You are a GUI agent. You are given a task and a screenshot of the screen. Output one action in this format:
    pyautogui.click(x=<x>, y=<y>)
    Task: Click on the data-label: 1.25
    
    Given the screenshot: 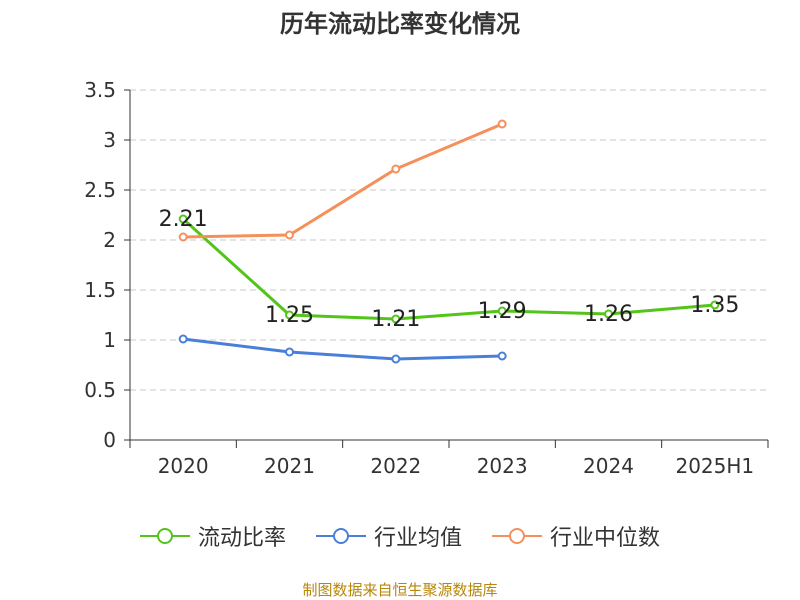 What is the action you would take?
    pyautogui.click(x=289, y=315)
    